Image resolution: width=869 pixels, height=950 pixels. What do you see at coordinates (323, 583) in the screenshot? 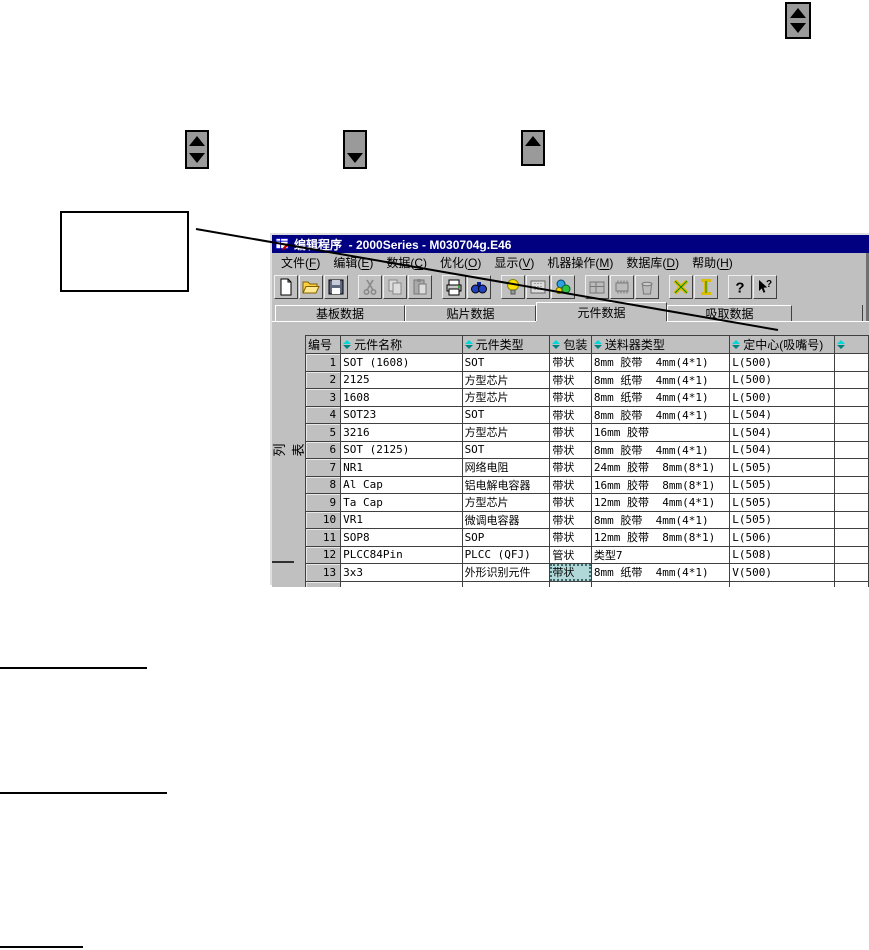
I see `row-number-cell` at bounding box center [323, 583].